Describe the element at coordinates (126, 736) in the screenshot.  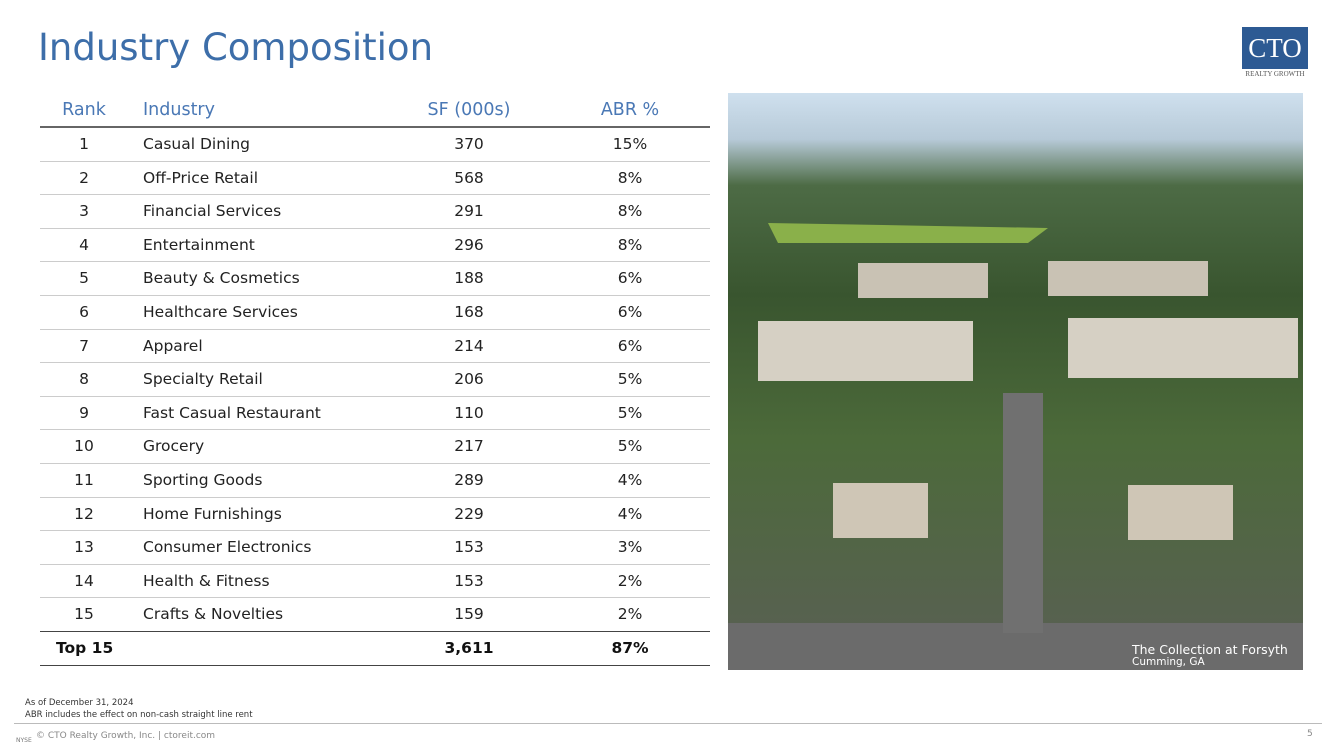
I see `footer-text: © CTO Realty Growth, Inc. | ctoreit.com` at that location.